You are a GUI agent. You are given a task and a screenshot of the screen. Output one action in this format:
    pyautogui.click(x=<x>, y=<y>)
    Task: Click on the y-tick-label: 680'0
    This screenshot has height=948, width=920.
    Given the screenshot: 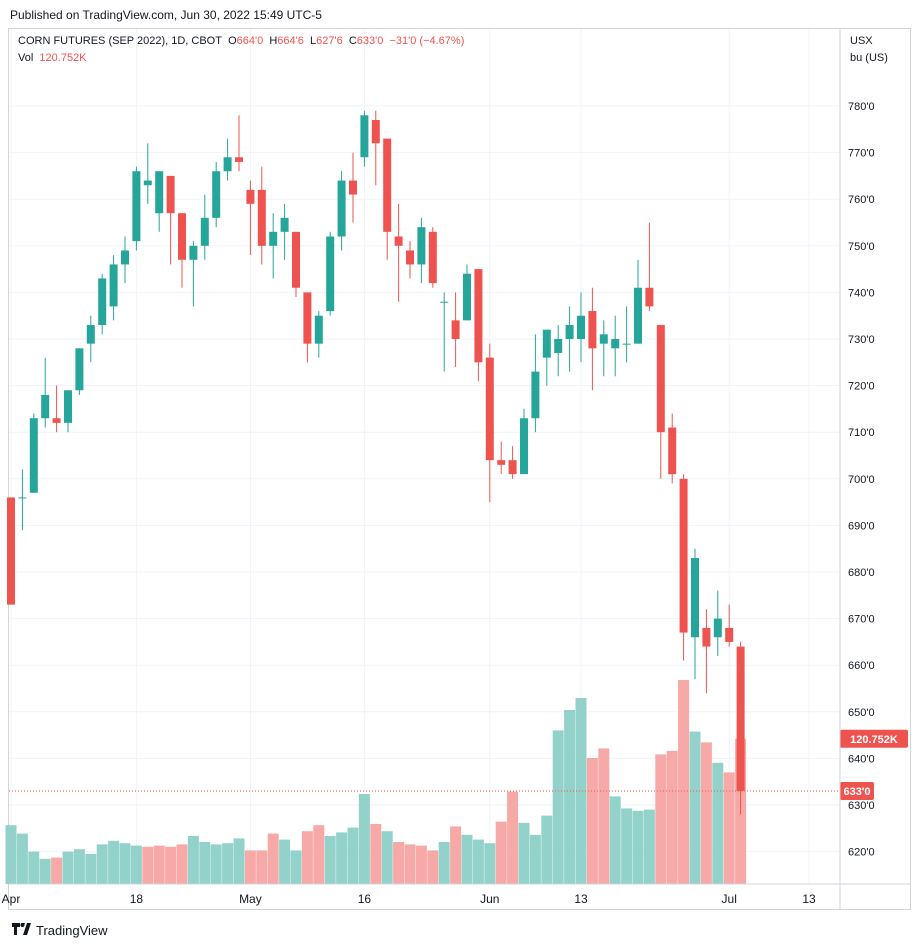 What is the action you would take?
    pyautogui.click(x=861, y=573)
    